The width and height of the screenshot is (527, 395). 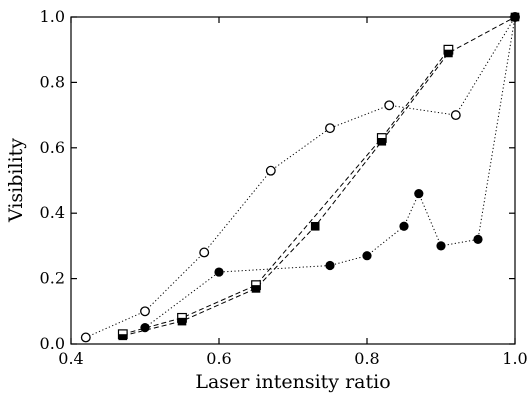 I want to click on y-tick-label: 0.8, so click(x=52, y=81).